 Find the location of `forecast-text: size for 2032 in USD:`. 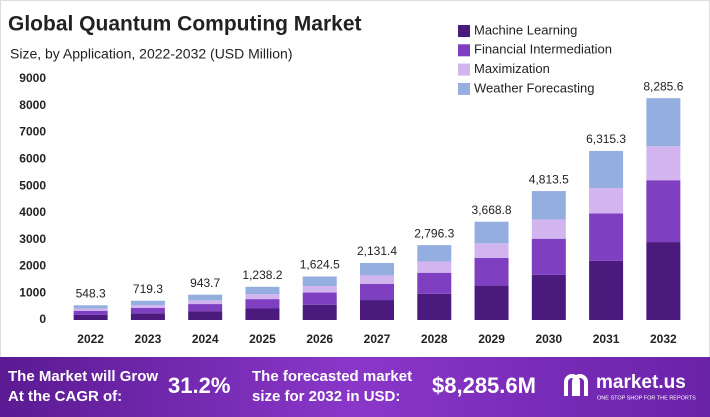

forecast-text: size for 2032 in USD: is located at coordinates (326, 396).